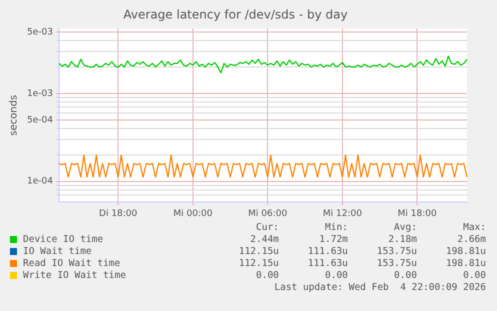 Image resolution: width=497 pixels, height=311 pixels. Describe the element at coordinates (333, 240) in the screenshot. I see `text: 1.72m` at that location.